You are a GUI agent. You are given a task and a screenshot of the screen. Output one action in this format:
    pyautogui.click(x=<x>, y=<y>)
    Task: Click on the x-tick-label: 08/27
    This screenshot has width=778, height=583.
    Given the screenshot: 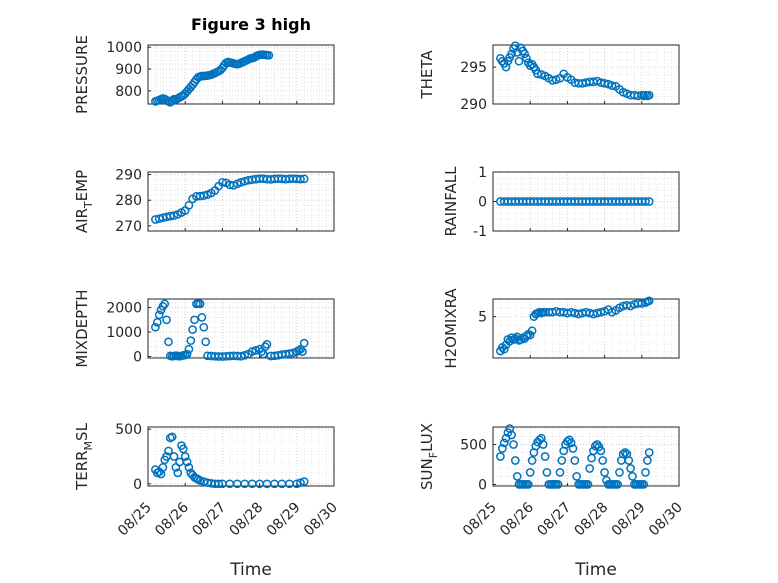 What is the action you would take?
    pyautogui.click(x=209, y=520)
    